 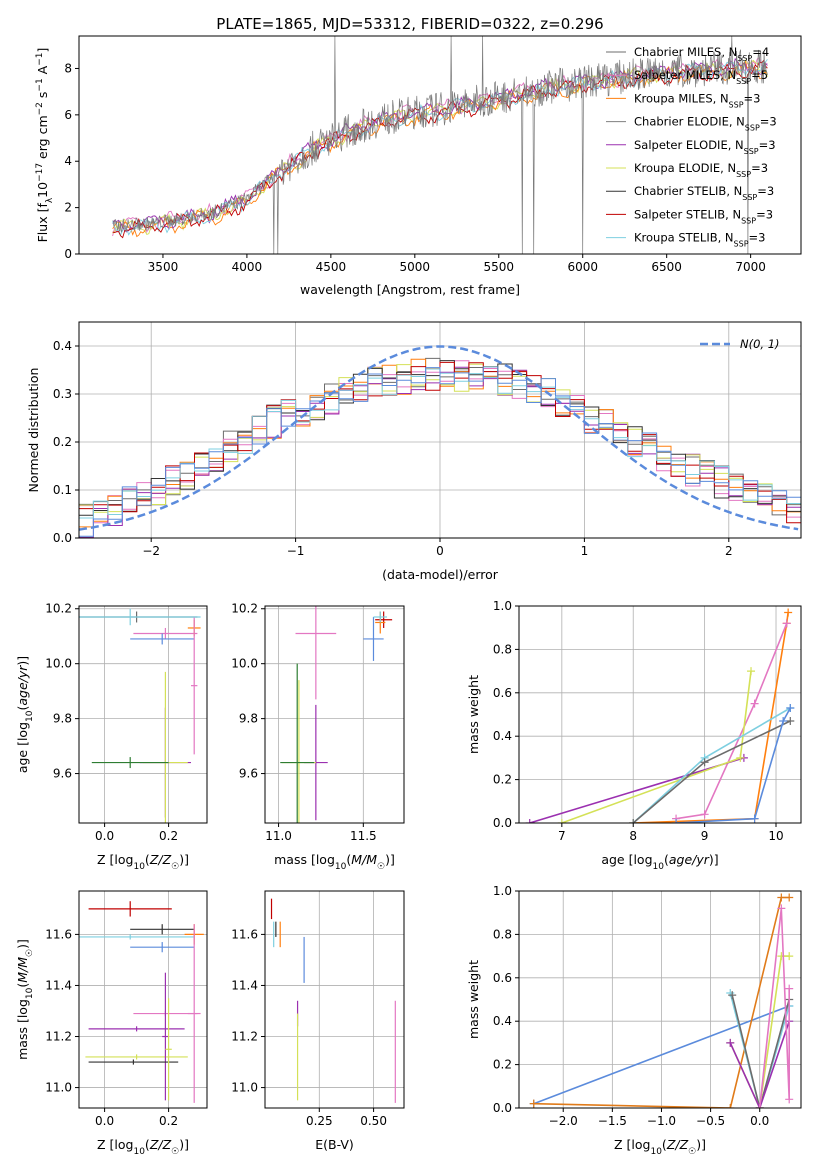 I want to click on x-tick-label: 1, so click(x=585, y=551).